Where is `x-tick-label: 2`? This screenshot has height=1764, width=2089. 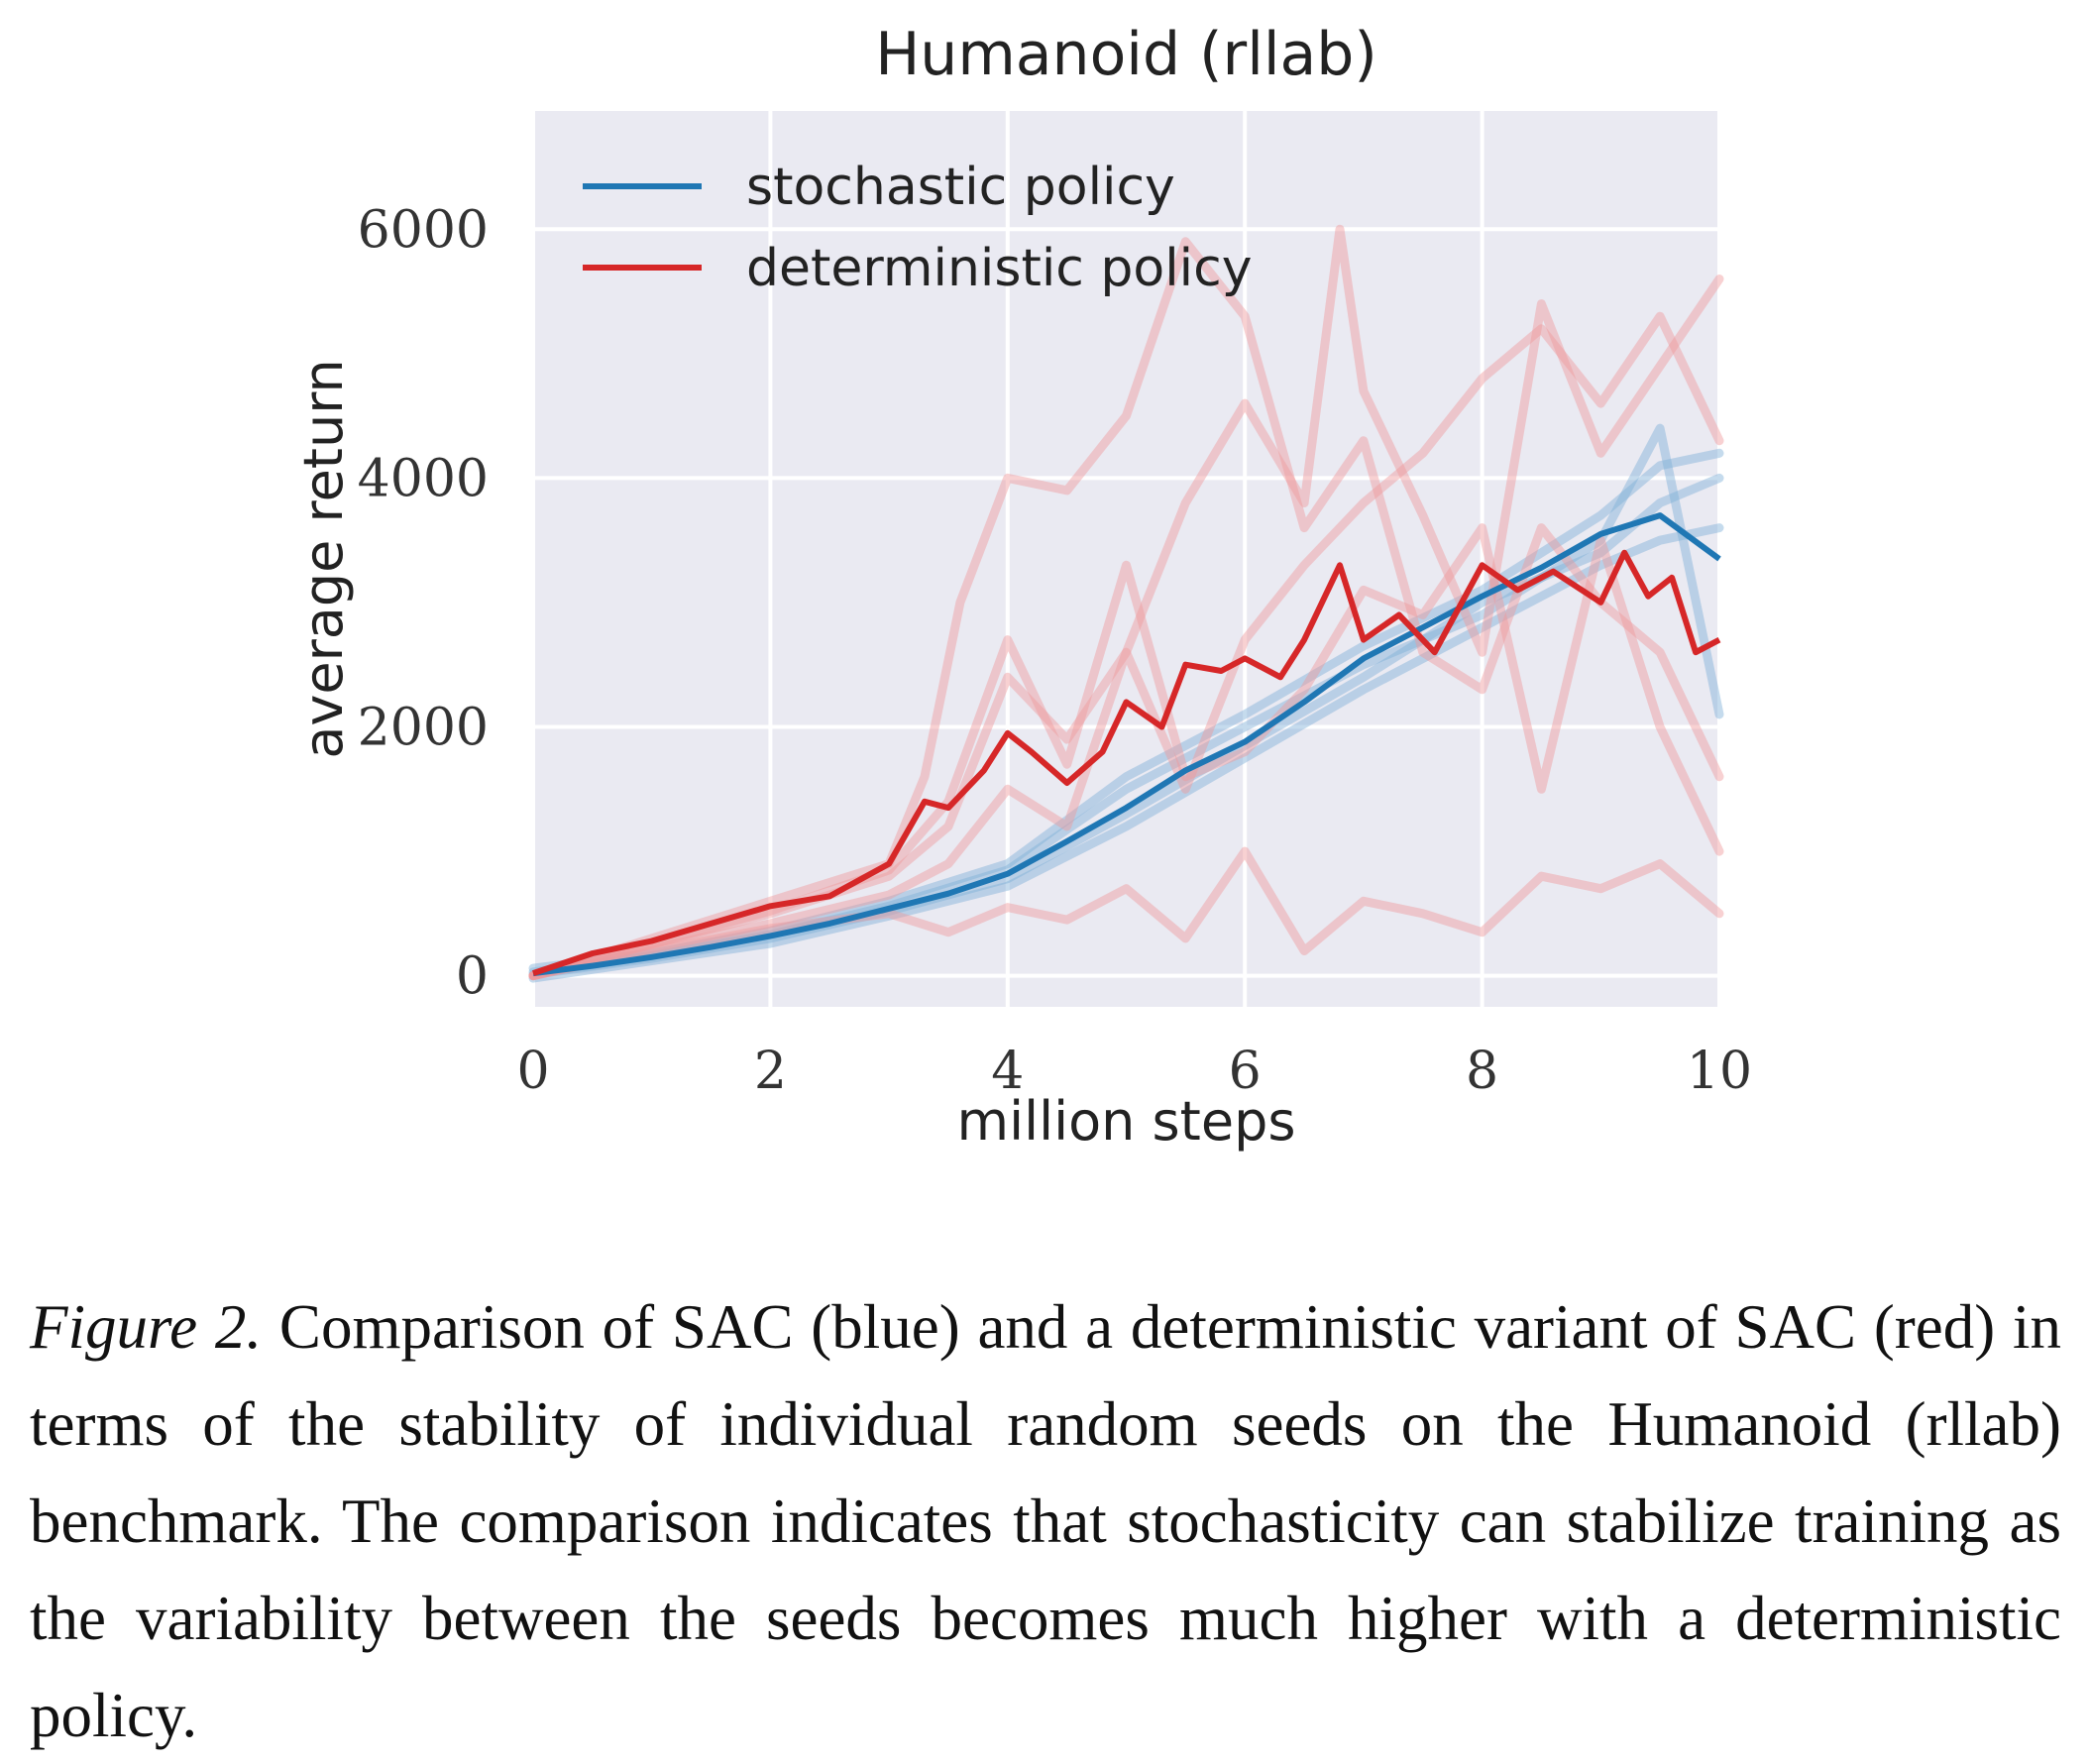 x-tick-label: 2 is located at coordinates (770, 1071).